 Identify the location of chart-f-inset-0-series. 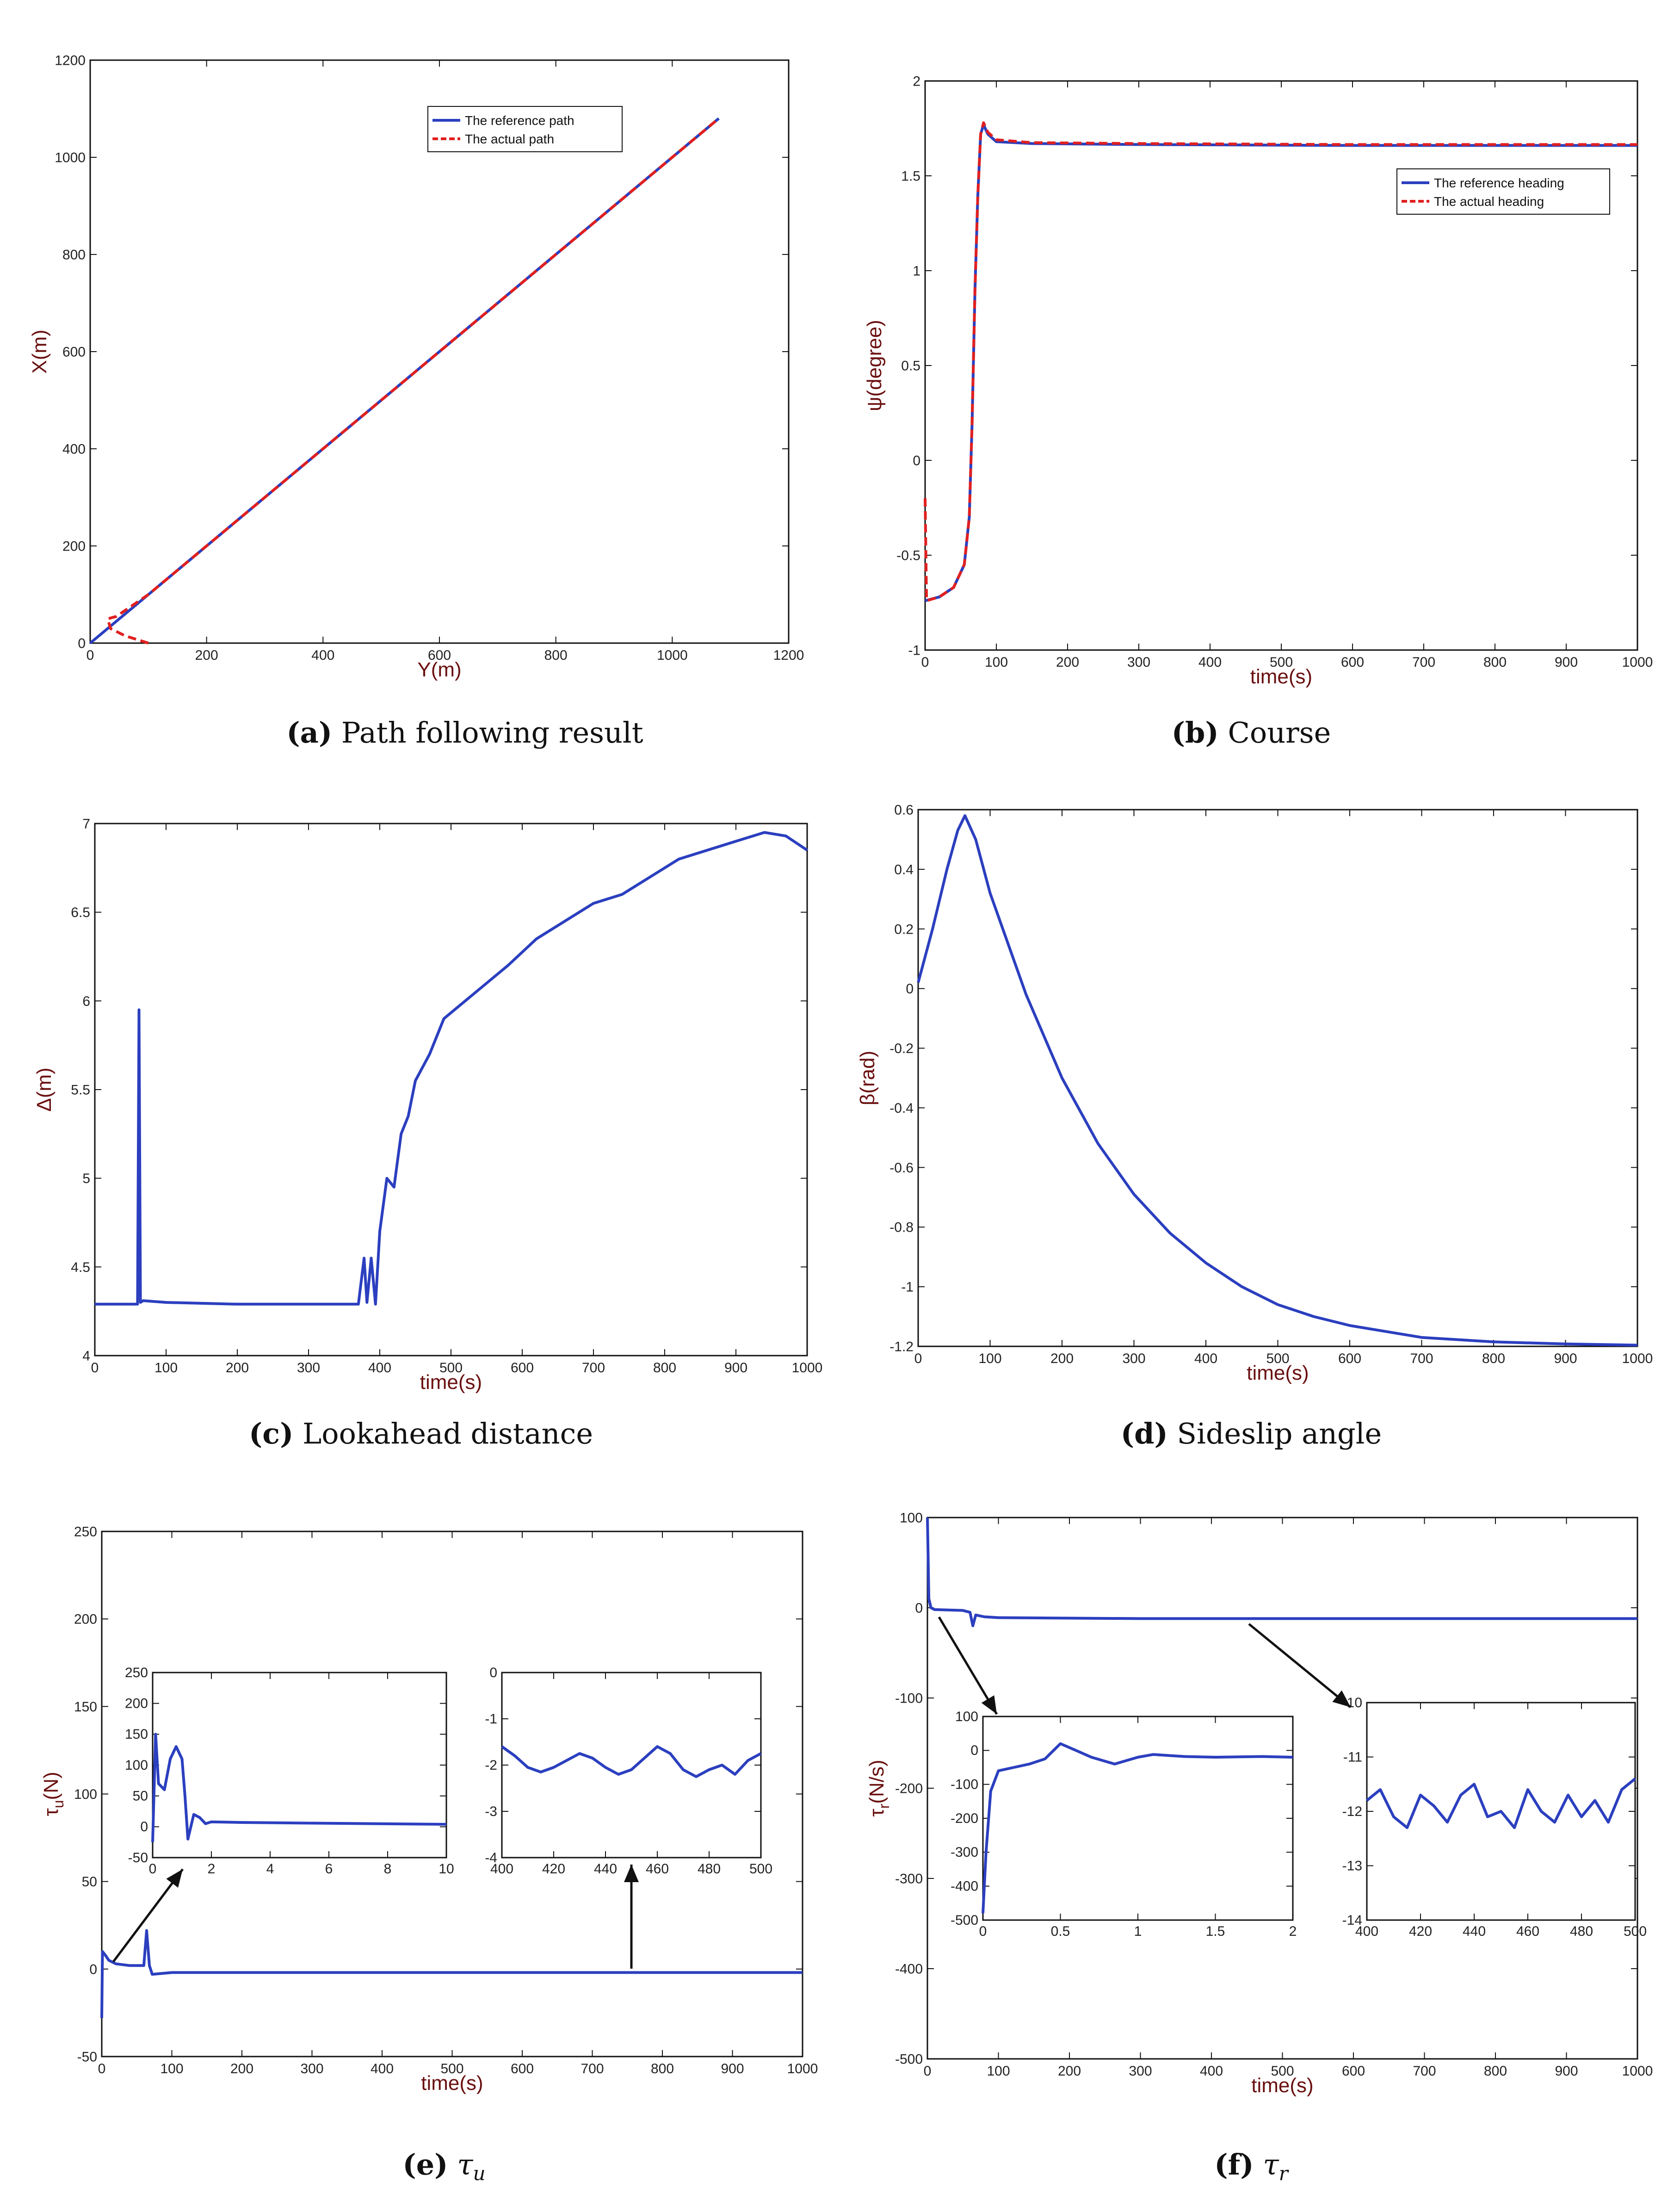
(1137, 1828).